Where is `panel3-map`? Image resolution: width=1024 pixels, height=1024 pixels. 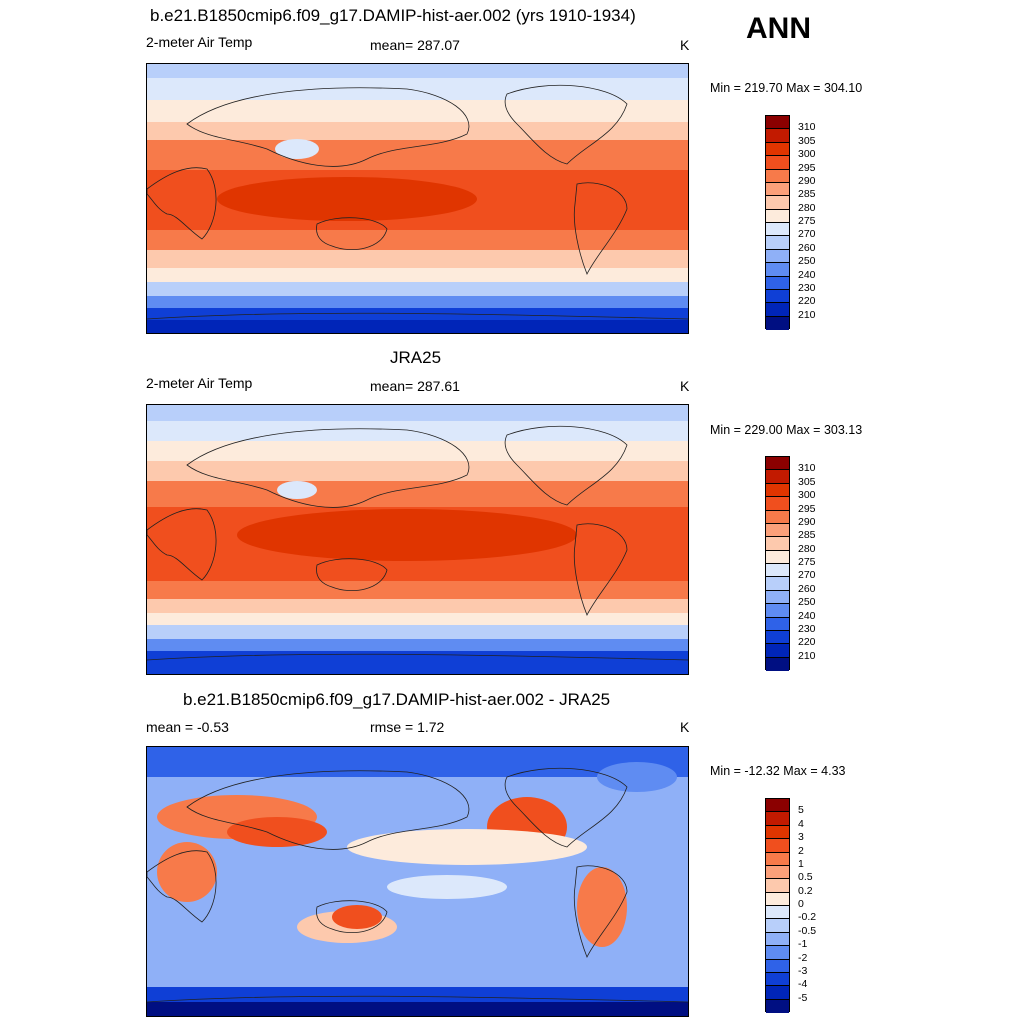 panel3-map is located at coordinates (417, 881).